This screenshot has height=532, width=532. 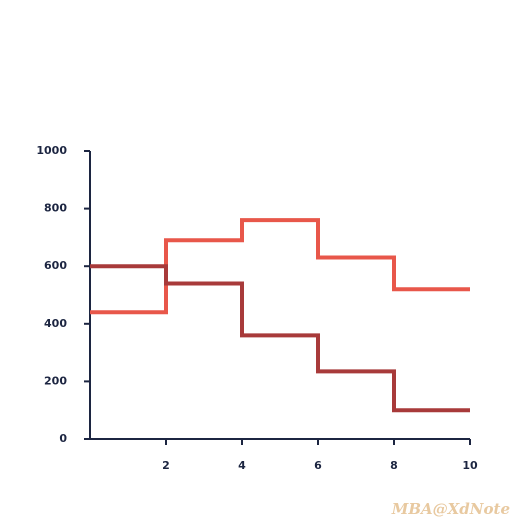 What do you see at coordinates (55, 380) in the screenshot?
I see `y-tick-label: 200` at bounding box center [55, 380].